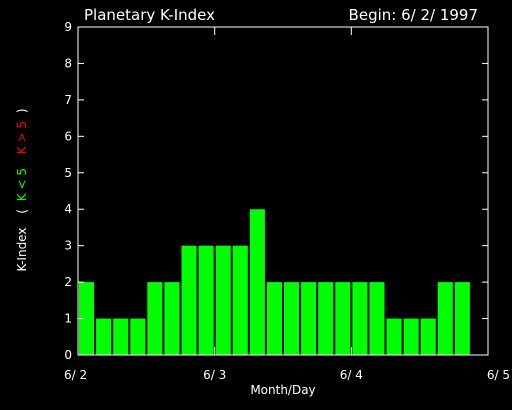 The width and height of the screenshot is (512, 410). I want to click on y-tick-label: 6, so click(68, 136).